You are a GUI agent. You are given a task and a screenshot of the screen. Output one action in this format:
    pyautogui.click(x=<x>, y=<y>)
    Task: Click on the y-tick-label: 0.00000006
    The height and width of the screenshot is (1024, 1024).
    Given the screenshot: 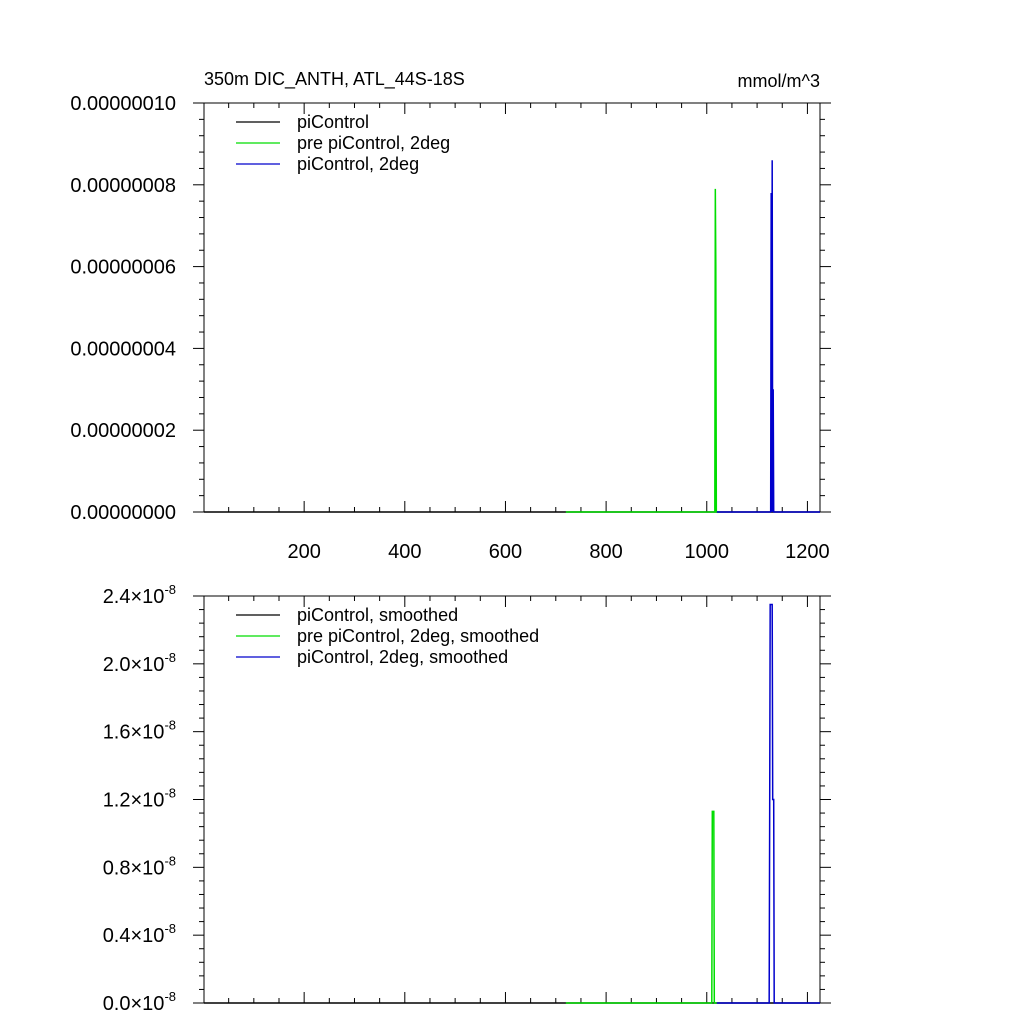 What is the action you would take?
    pyautogui.click(x=123, y=268)
    